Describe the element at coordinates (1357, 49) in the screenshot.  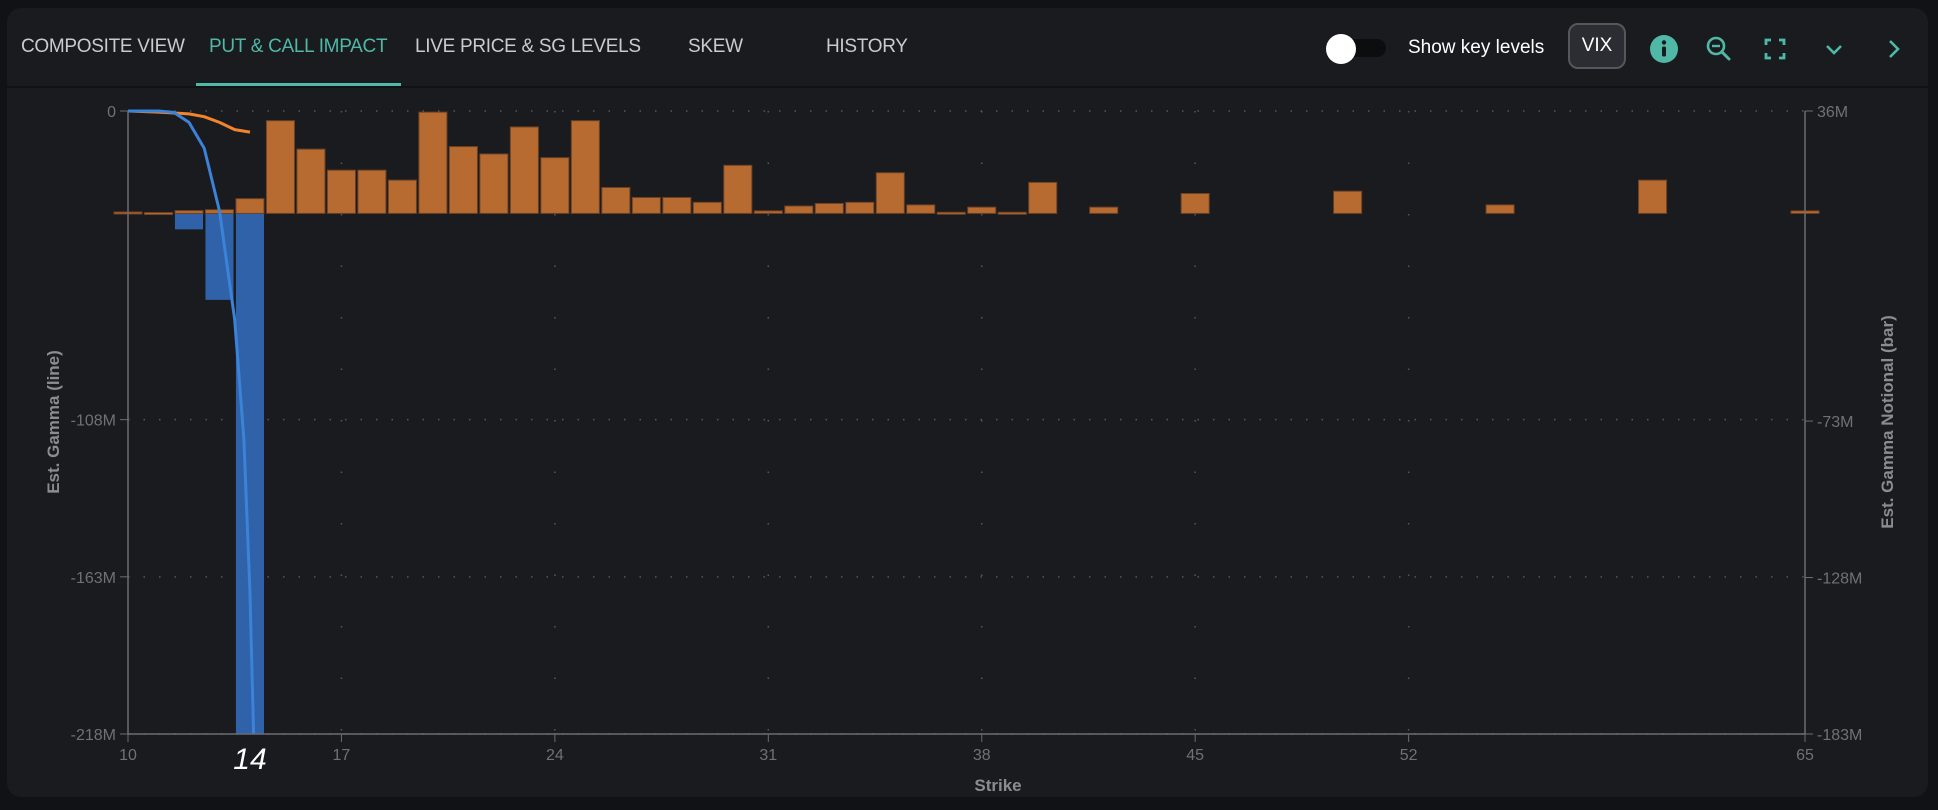
I see `key-levels-toggle` at that location.